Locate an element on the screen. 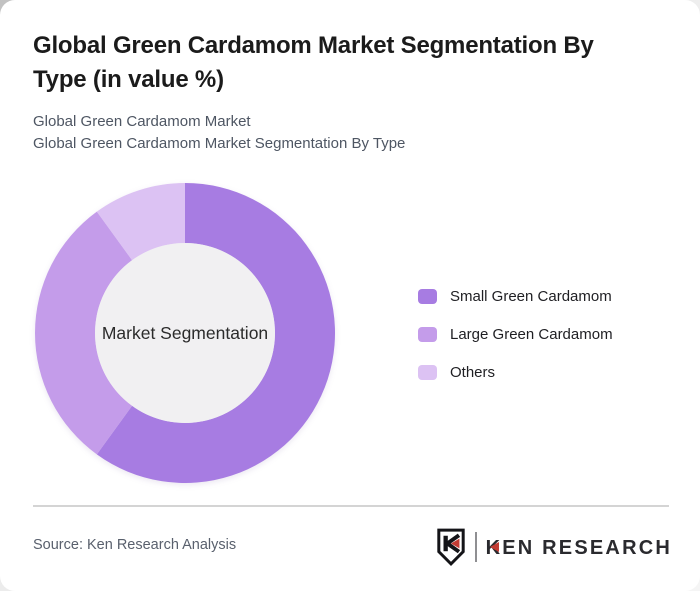  footer-divider is located at coordinates (351, 506).